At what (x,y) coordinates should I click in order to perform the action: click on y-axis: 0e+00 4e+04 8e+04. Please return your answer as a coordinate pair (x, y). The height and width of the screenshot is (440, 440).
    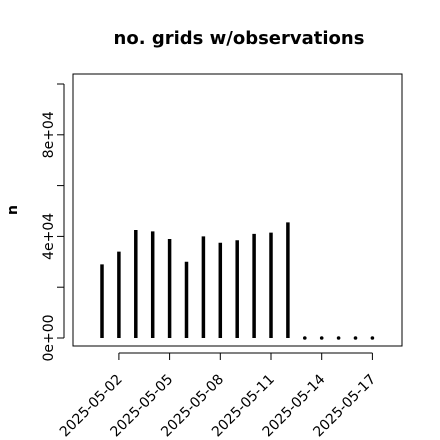
    Looking at the image, I should click on (53, 222).